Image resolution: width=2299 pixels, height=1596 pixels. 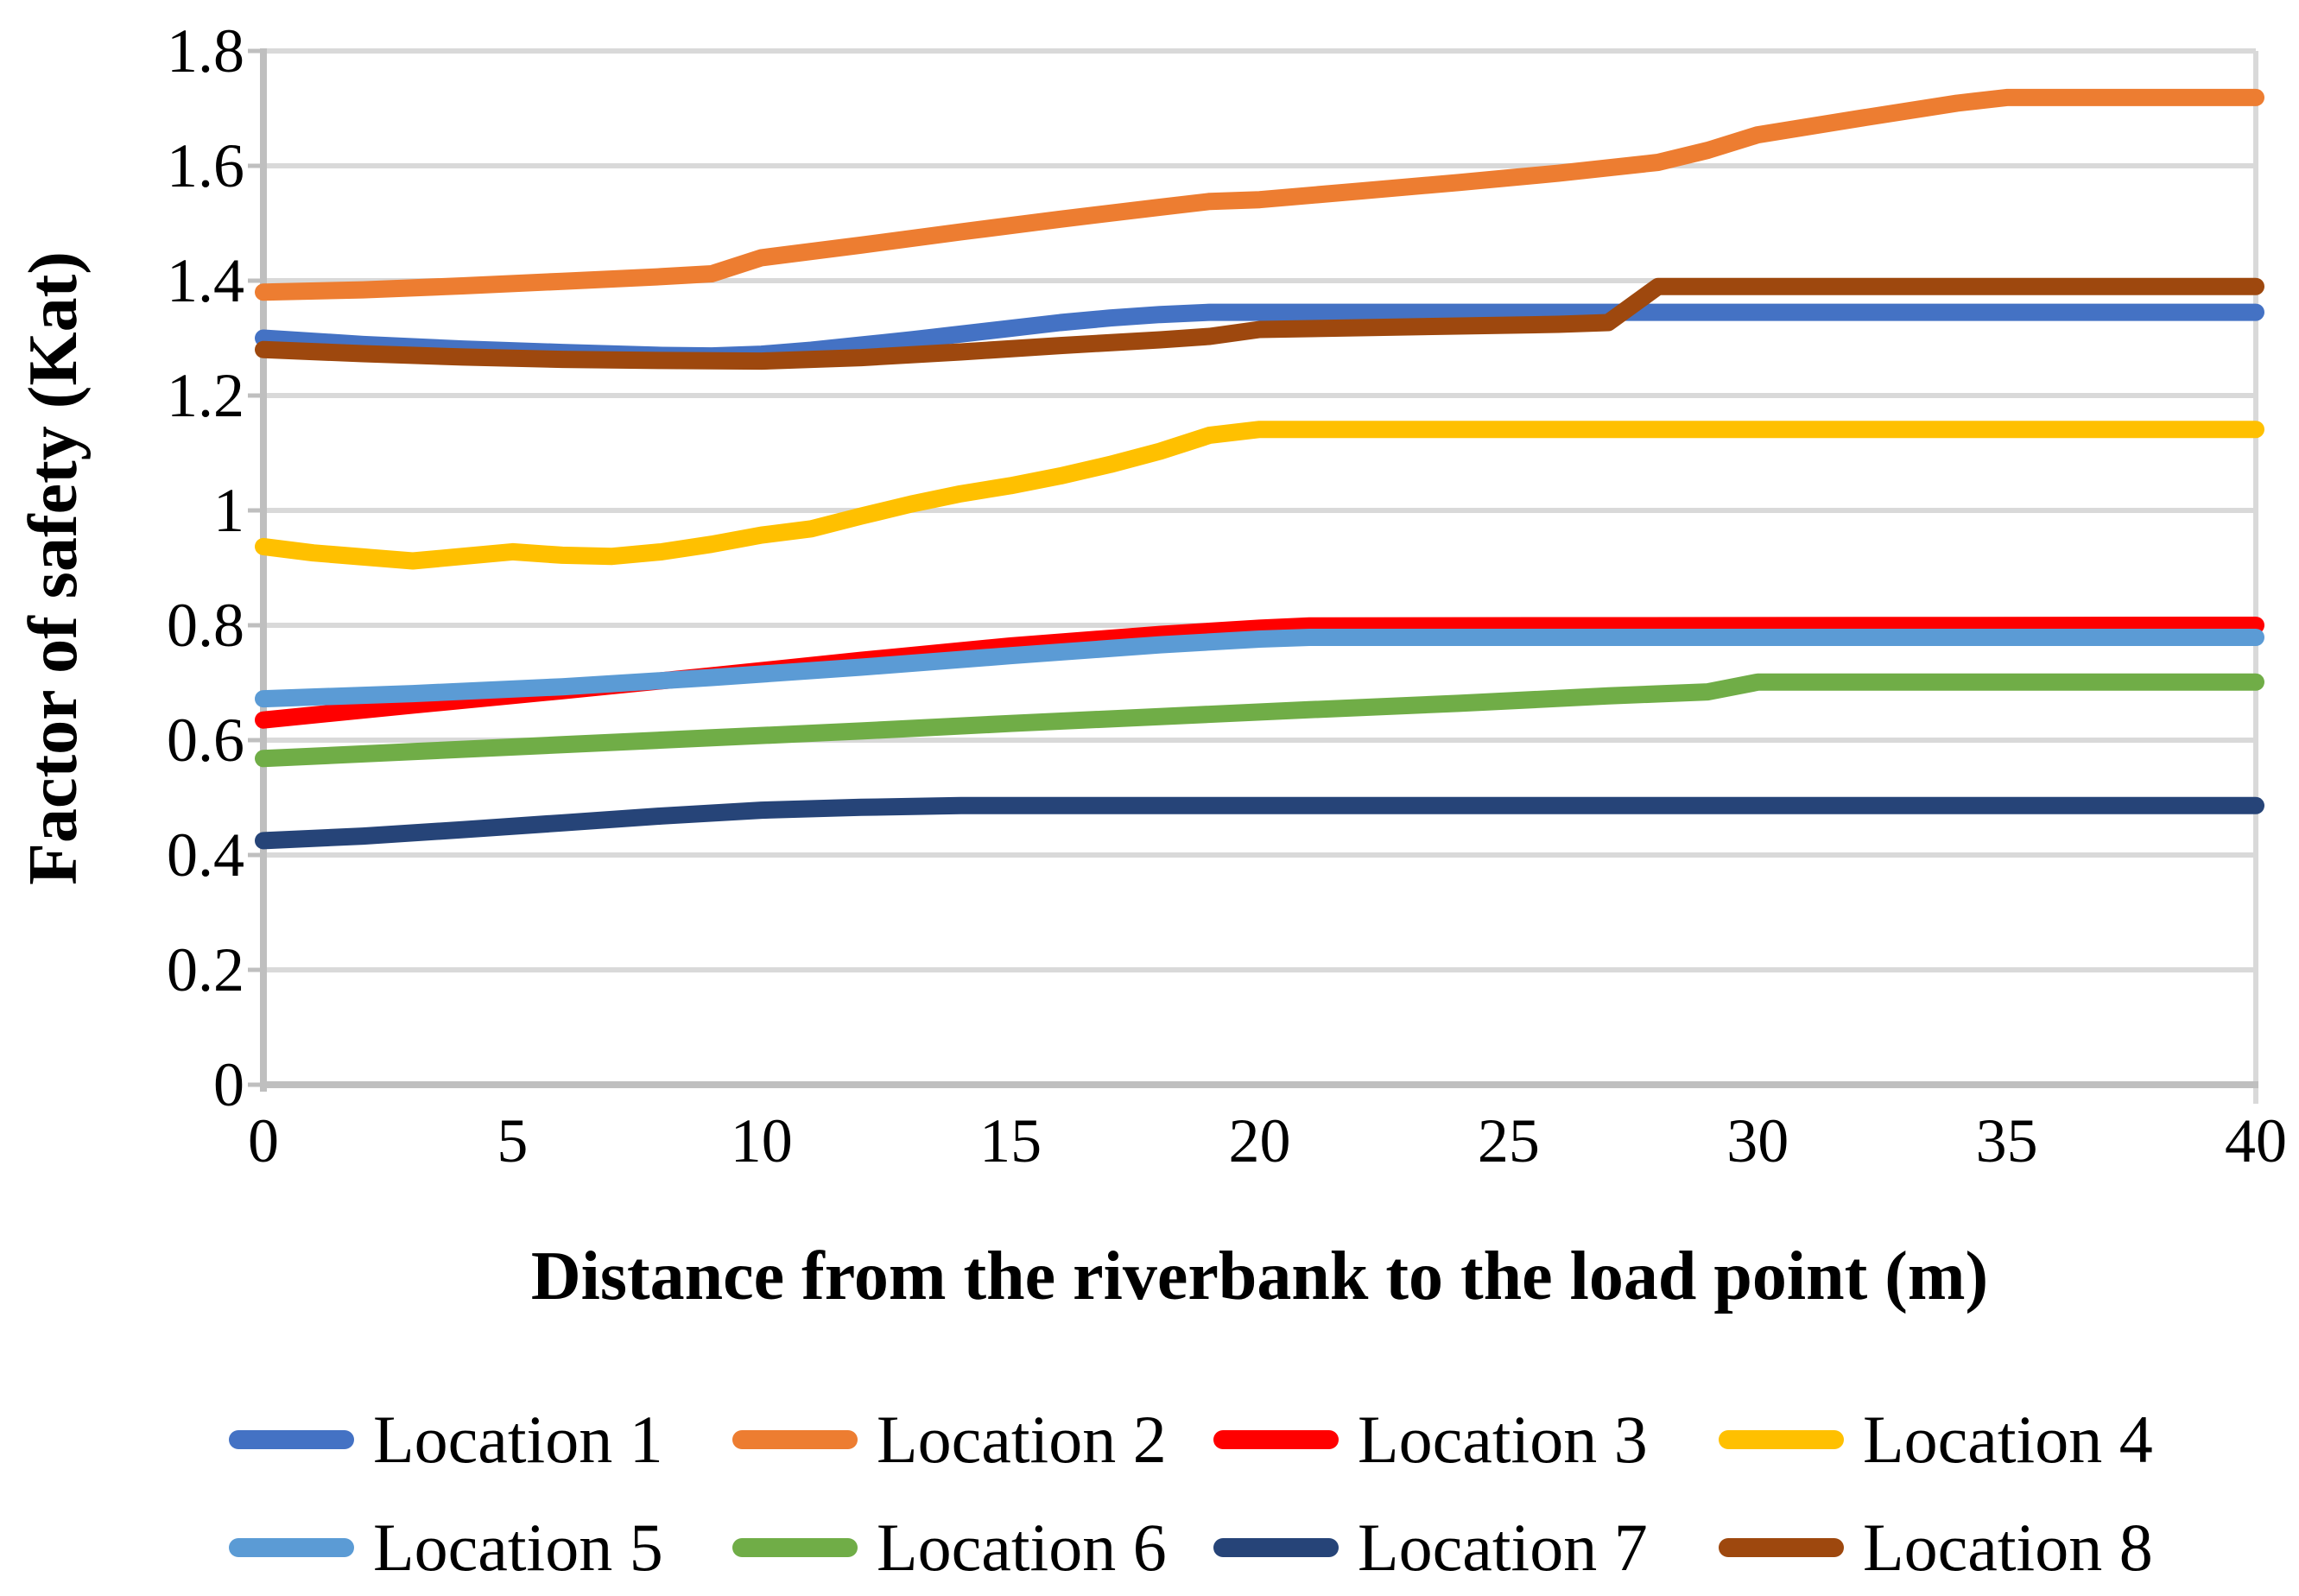 I want to click on x-tick-label-40: 40, so click(x=2256, y=1140).